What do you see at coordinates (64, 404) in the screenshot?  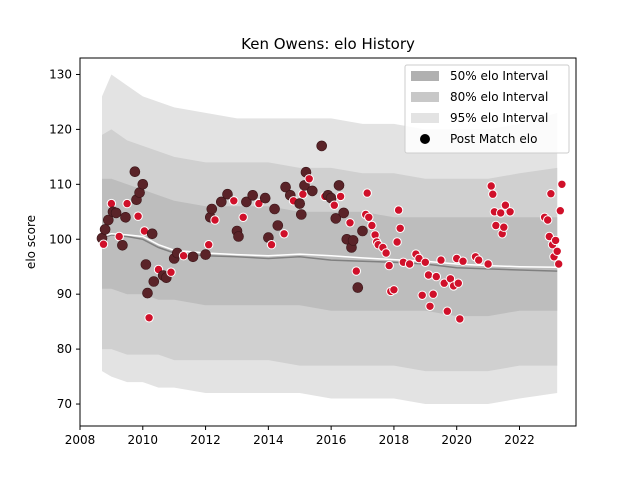 I see `y-tick-label: 70` at bounding box center [64, 404].